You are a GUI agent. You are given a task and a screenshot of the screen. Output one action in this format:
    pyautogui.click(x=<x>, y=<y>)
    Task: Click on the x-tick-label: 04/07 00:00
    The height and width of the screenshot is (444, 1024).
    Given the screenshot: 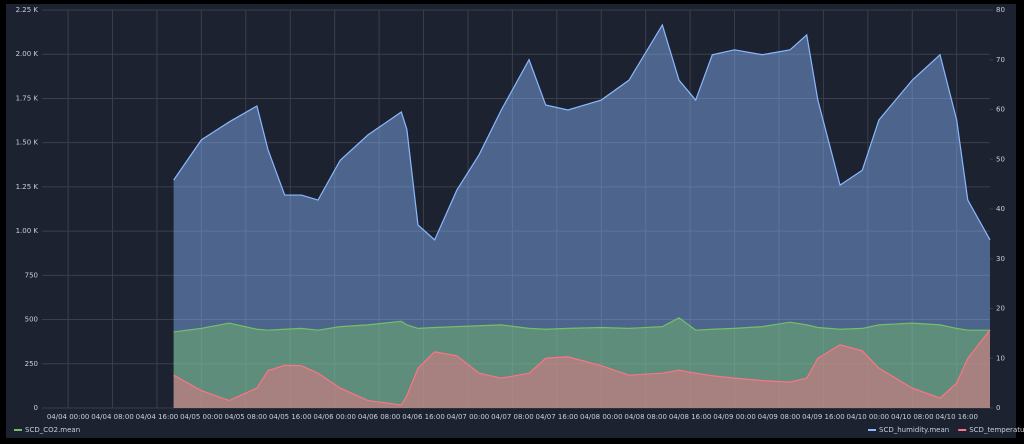 What is the action you would take?
    pyautogui.click(x=468, y=417)
    